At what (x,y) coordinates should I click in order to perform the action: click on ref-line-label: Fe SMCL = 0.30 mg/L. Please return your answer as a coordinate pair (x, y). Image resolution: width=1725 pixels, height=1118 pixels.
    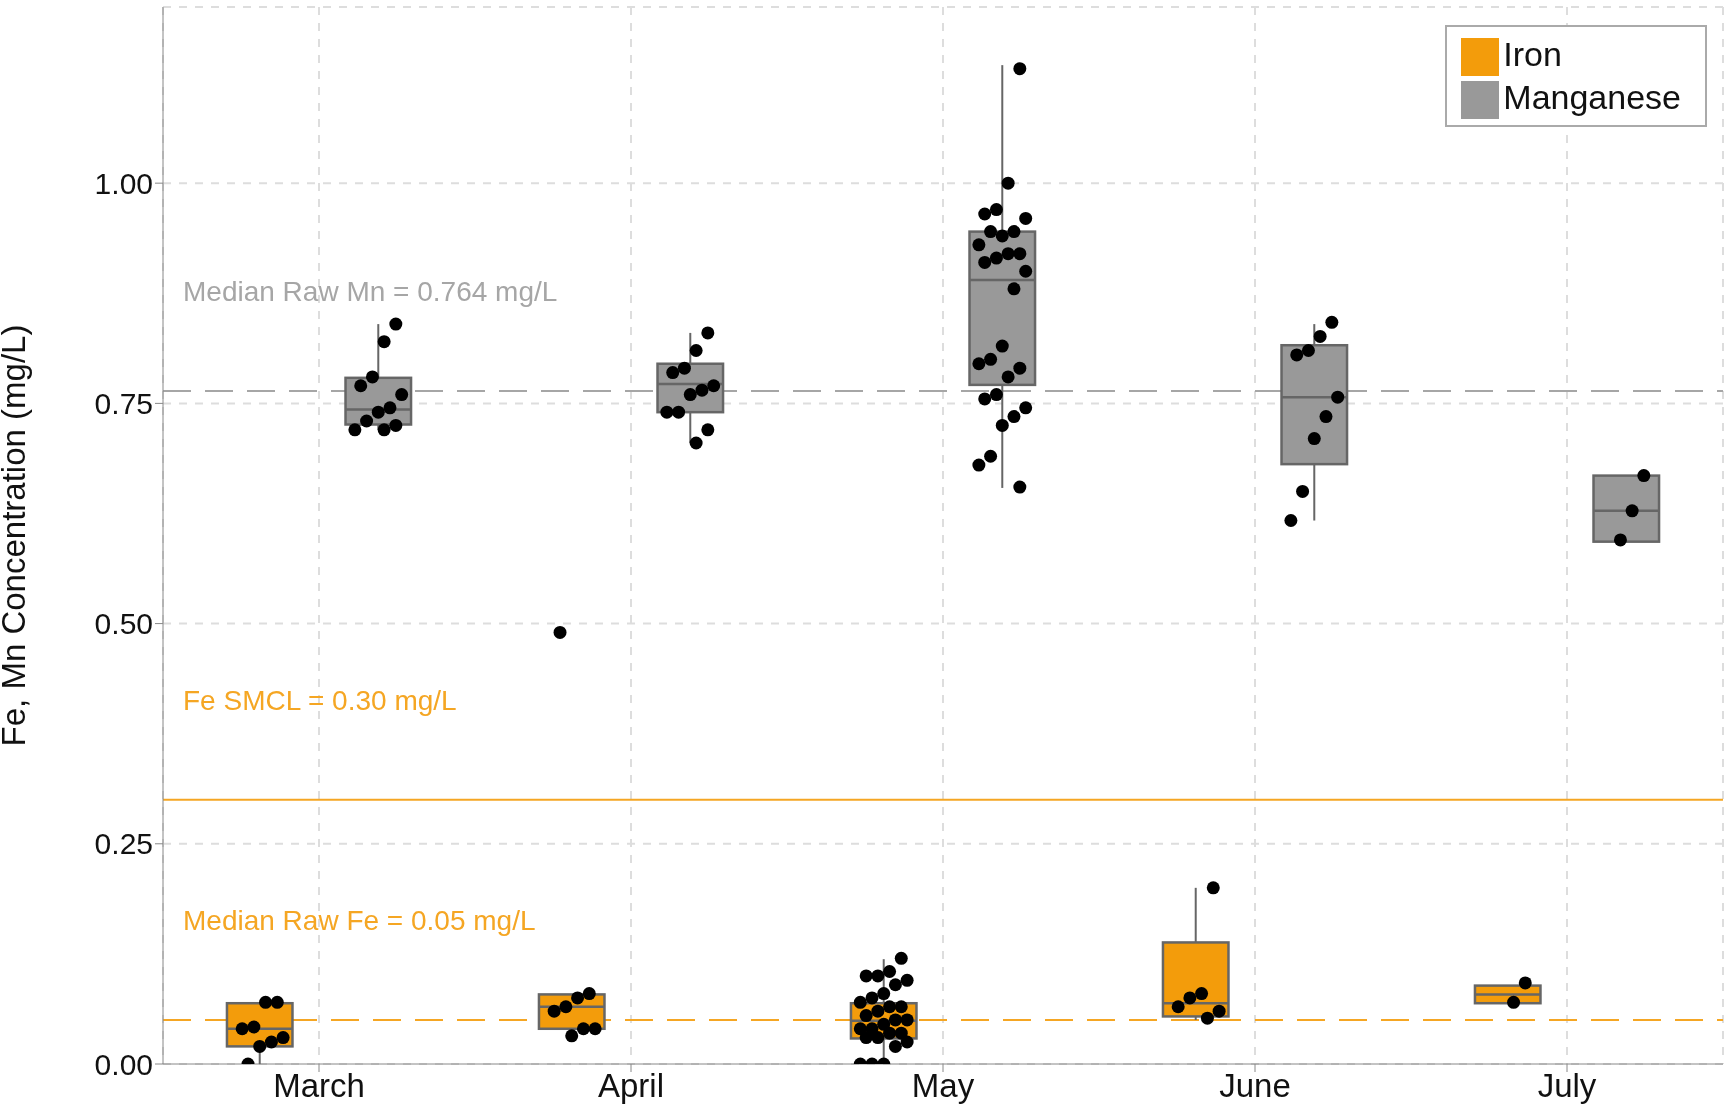
    Looking at the image, I should click on (320, 700).